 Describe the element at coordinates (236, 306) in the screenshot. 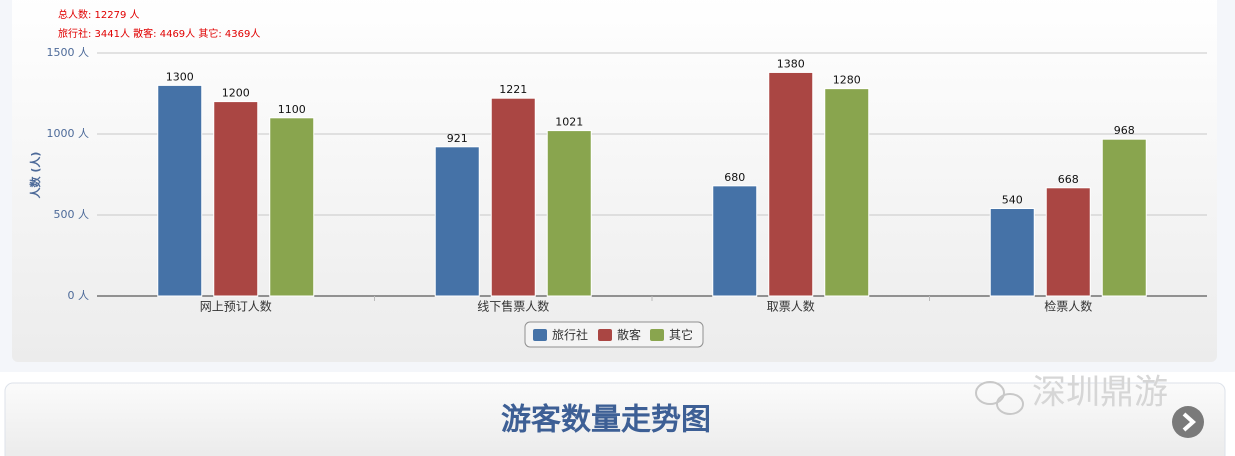

I see `x-tick-label: 网上预订人数` at that location.